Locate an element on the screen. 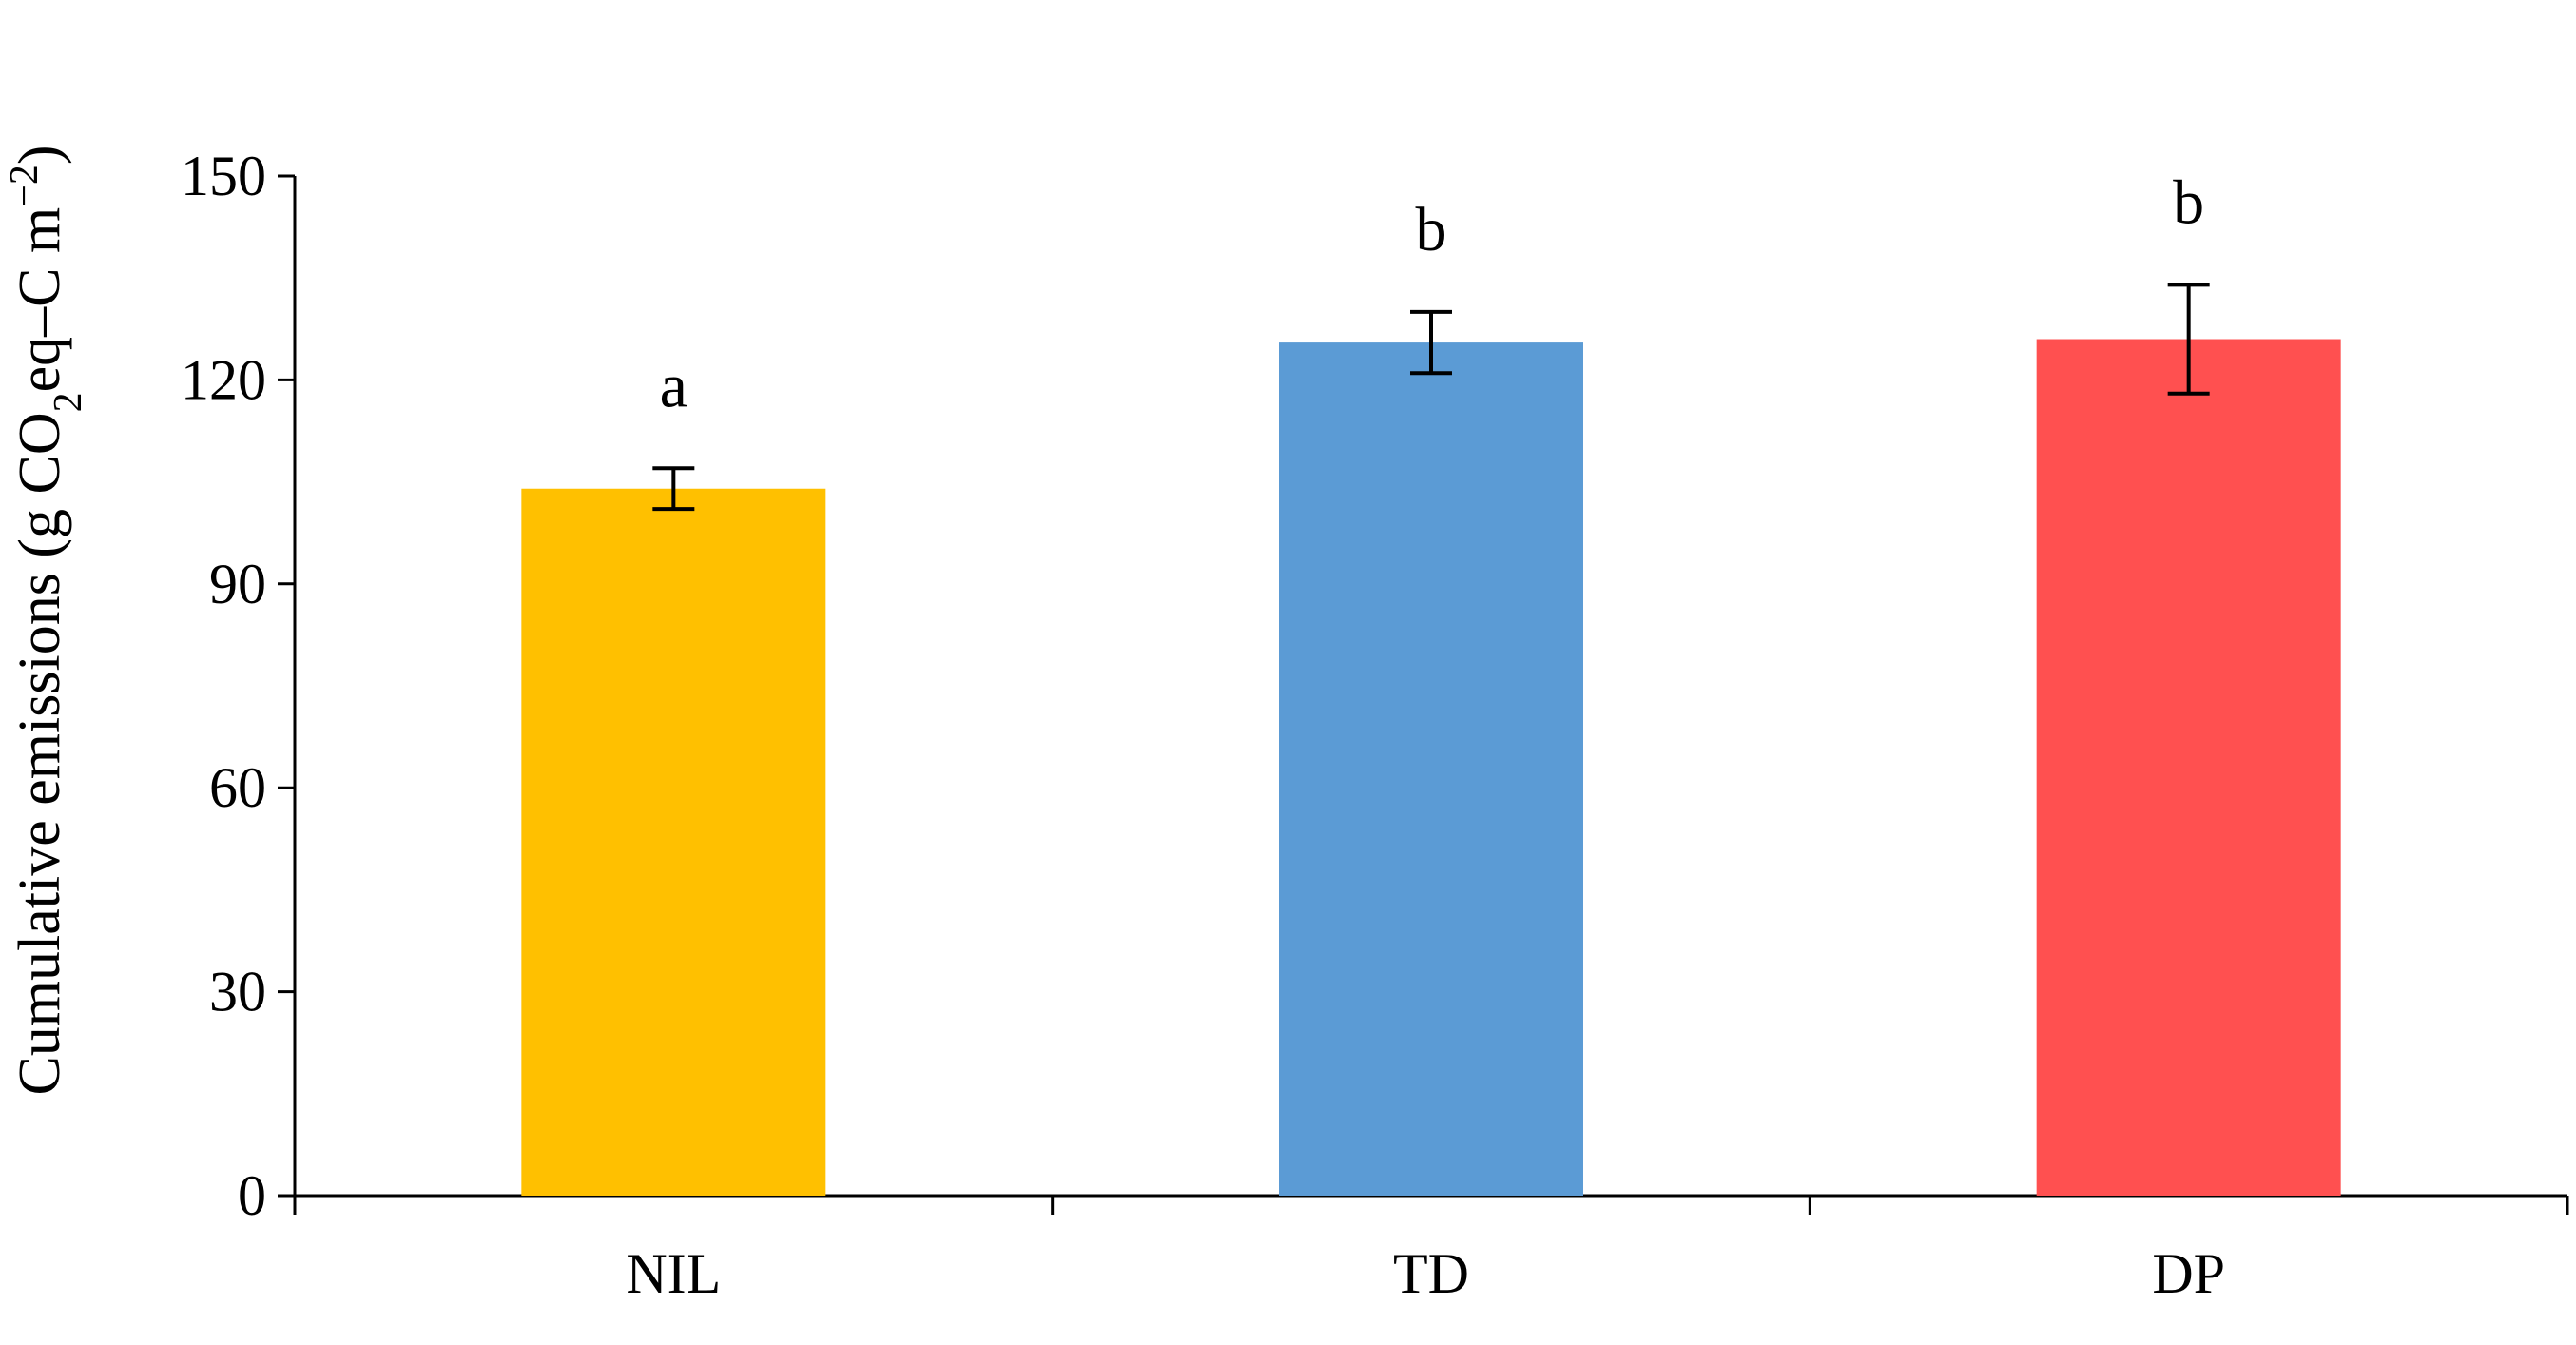  x-axis: NIL TD DP is located at coordinates (1431, 1249).